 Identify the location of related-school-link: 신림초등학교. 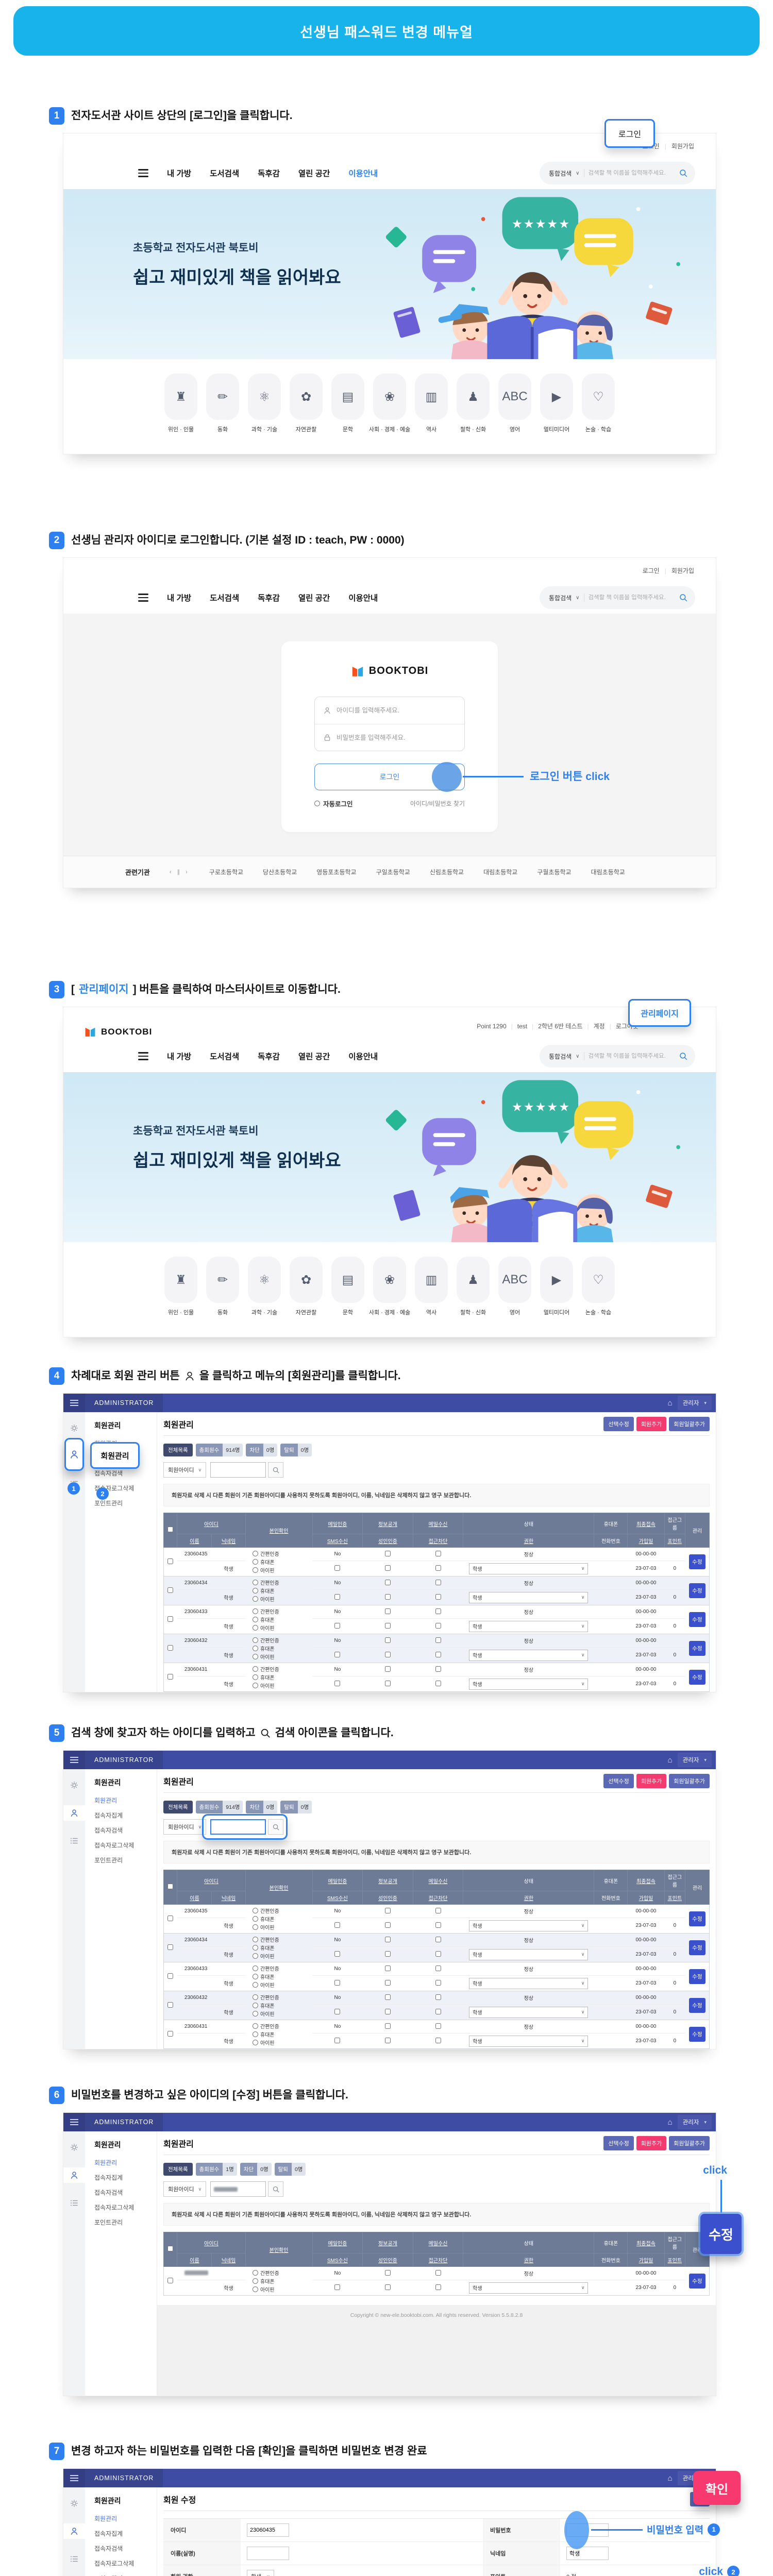
(446, 872).